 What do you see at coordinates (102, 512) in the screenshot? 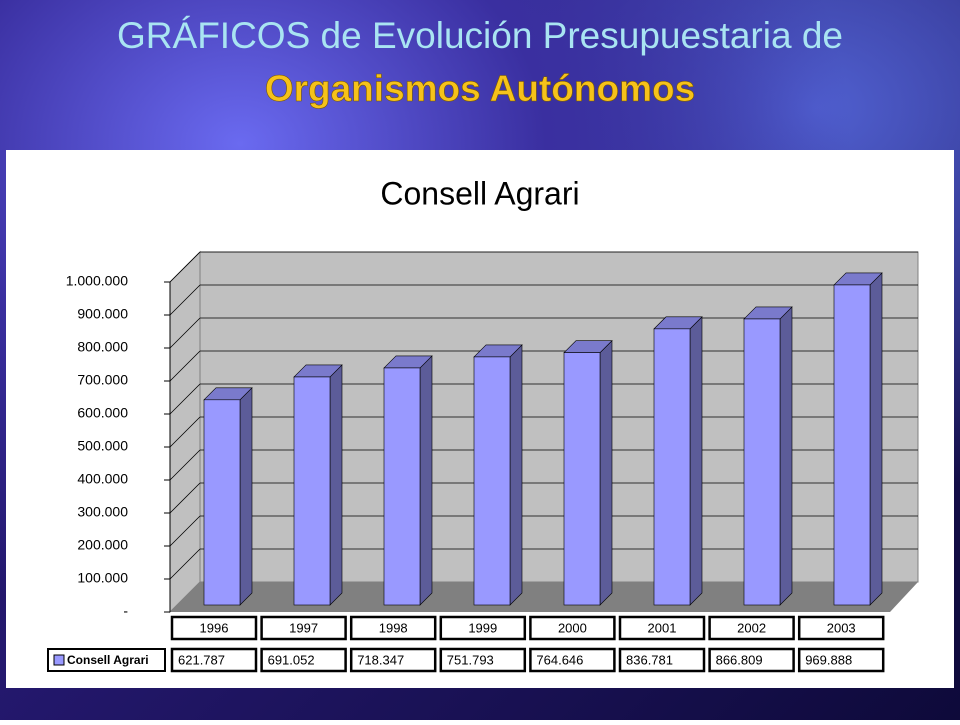
I see `y-tick-label: 300.000` at bounding box center [102, 512].